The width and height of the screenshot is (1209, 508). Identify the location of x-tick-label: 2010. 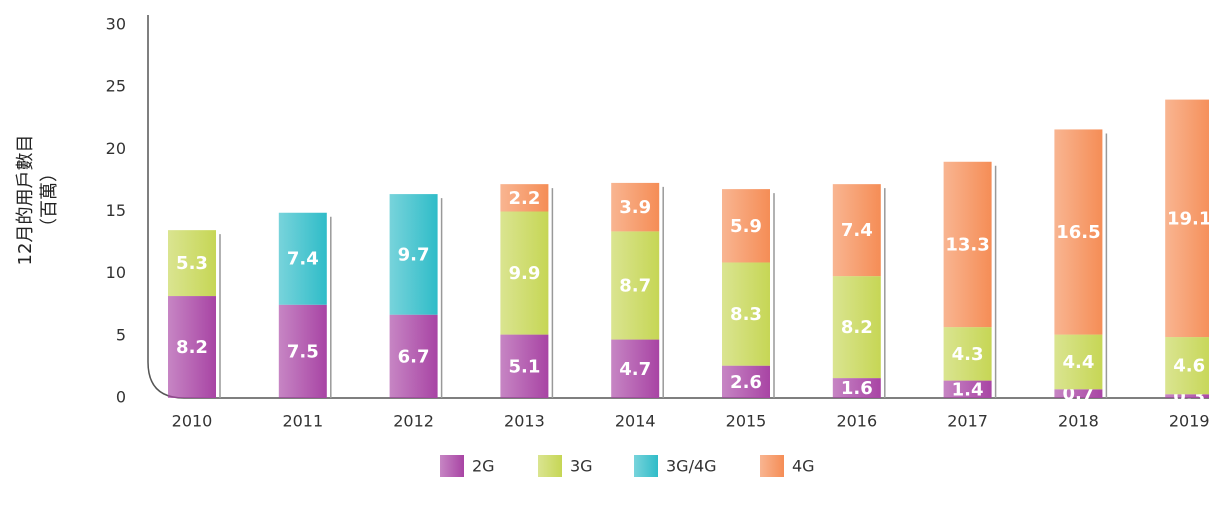
(192, 421).